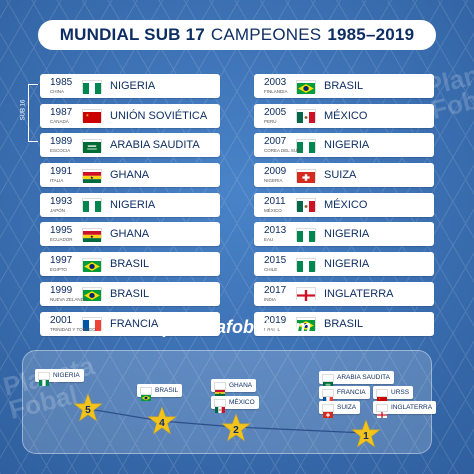 The height and width of the screenshot is (474, 474). Describe the element at coordinates (167, 390) in the screenshot. I see `ranking-team-name: BRASIL` at that location.